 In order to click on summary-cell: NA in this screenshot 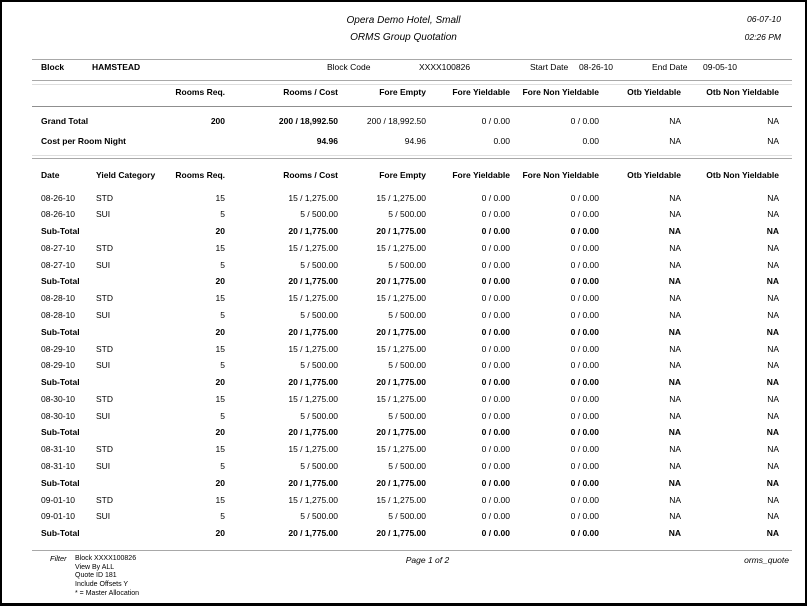, I will do `click(675, 141)`.